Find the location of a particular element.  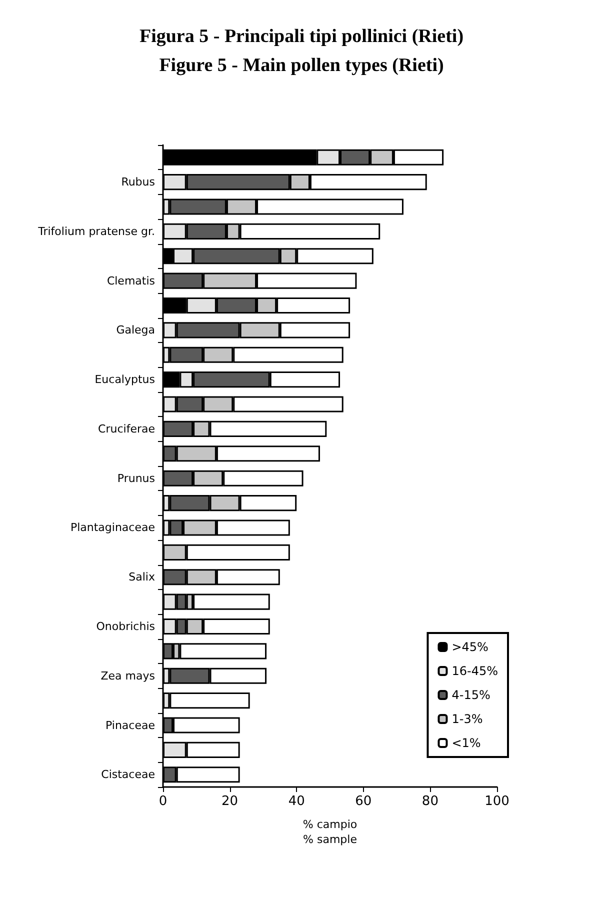

x-tick-label: 60 is located at coordinates (363, 801).